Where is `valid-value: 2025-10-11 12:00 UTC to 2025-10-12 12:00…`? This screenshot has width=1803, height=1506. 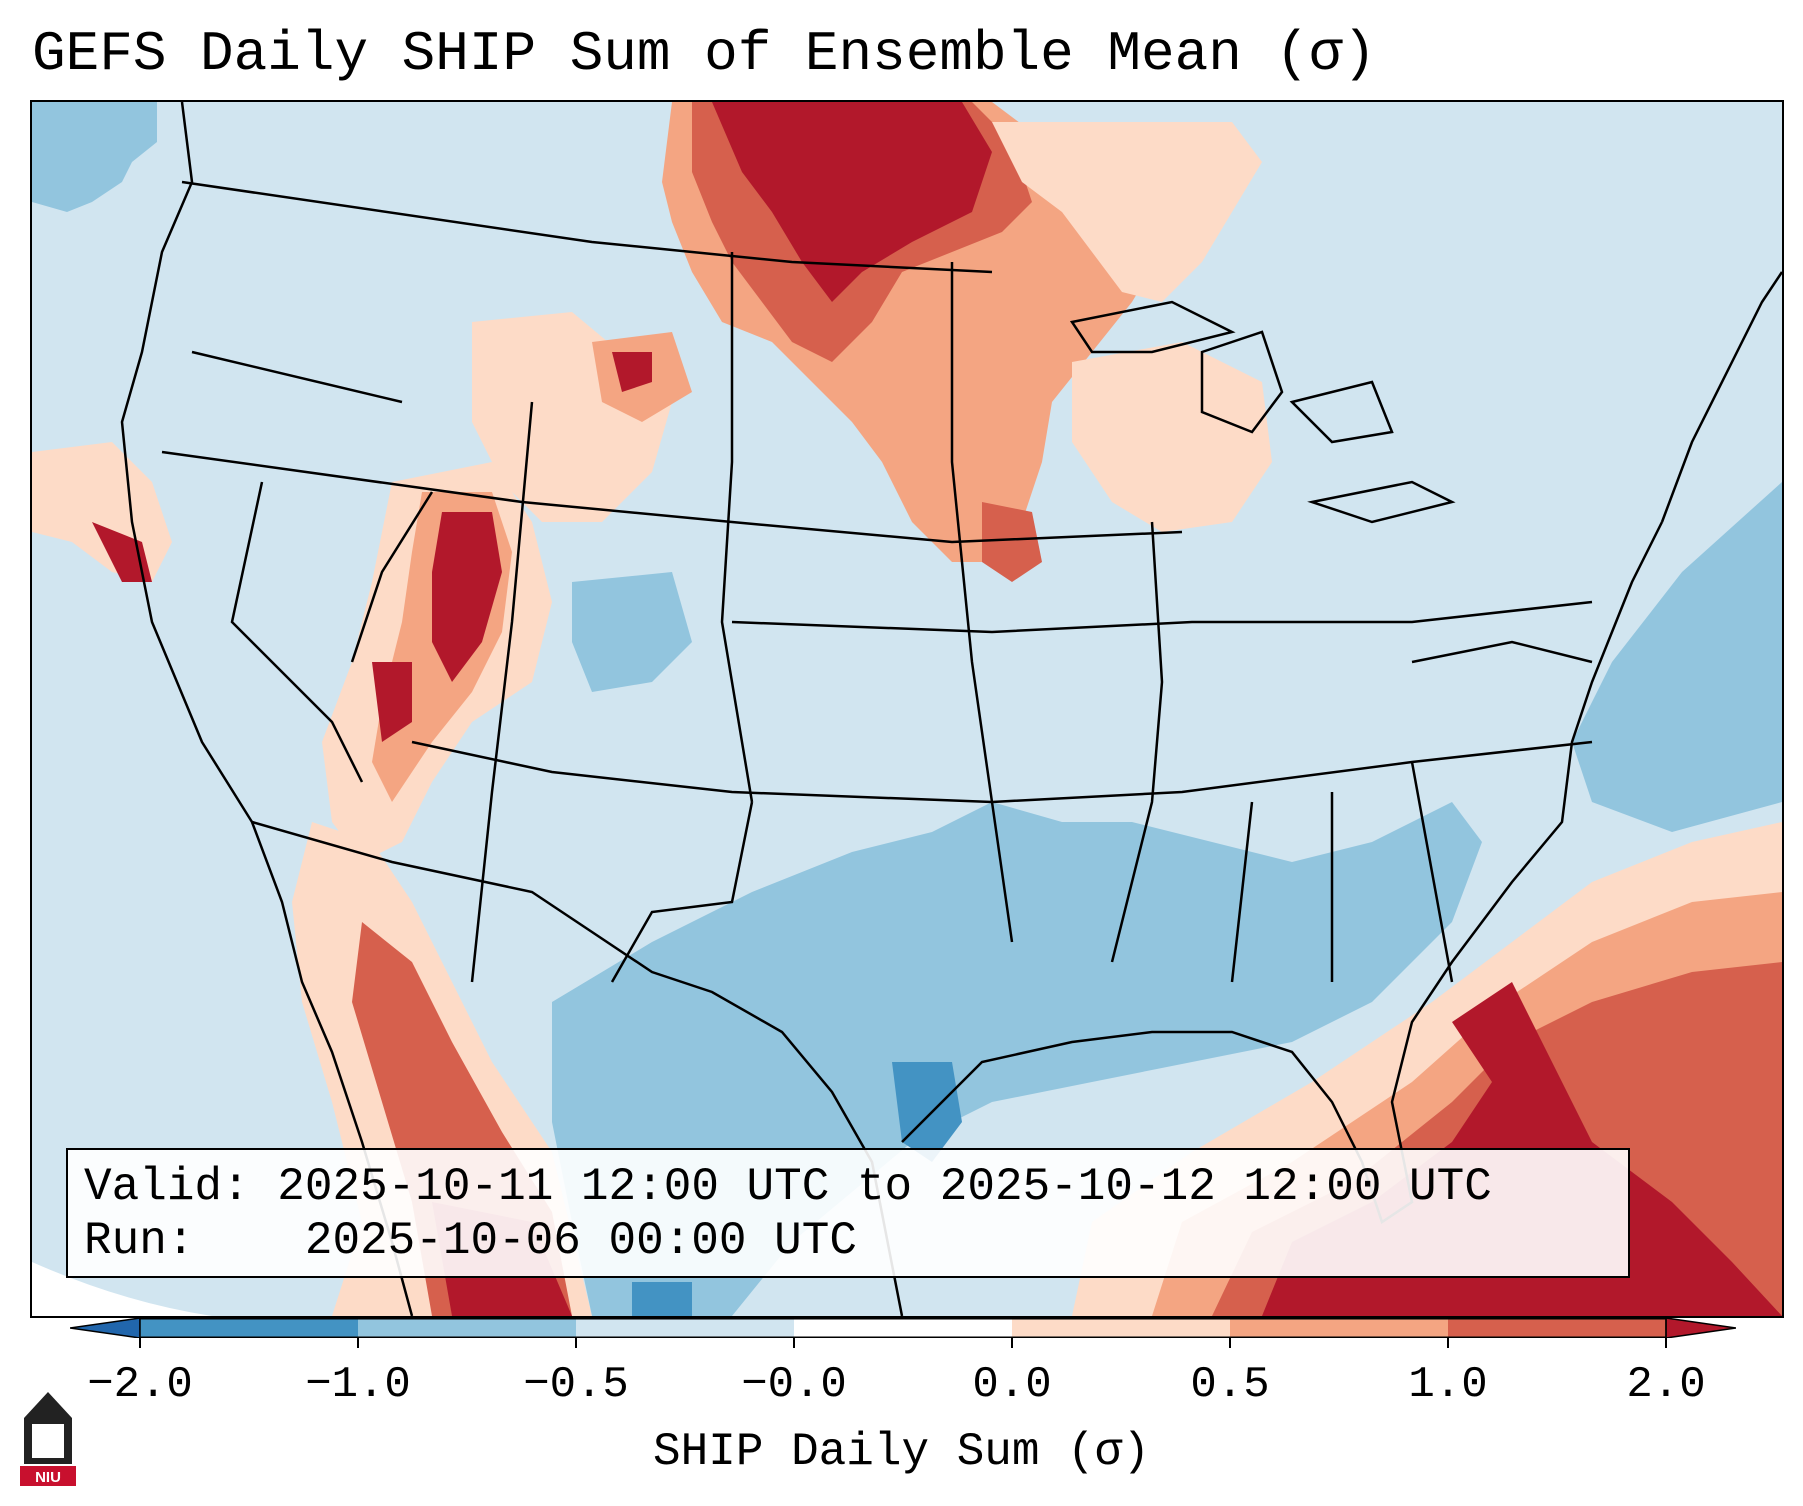 valid-value: 2025-10-11 12:00 UTC to 2025-10-12 12:00… is located at coordinates (884, 1187).